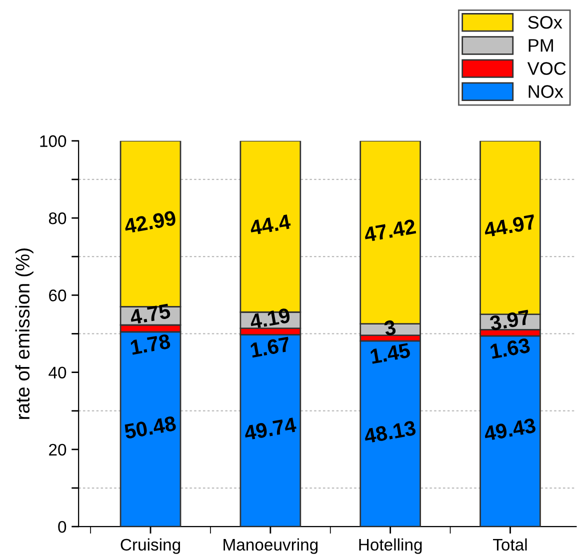 The image size is (582, 559). Describe the element at coordinates (390, 353) in the screenshot. I see `data-label: 1.45` at that location.